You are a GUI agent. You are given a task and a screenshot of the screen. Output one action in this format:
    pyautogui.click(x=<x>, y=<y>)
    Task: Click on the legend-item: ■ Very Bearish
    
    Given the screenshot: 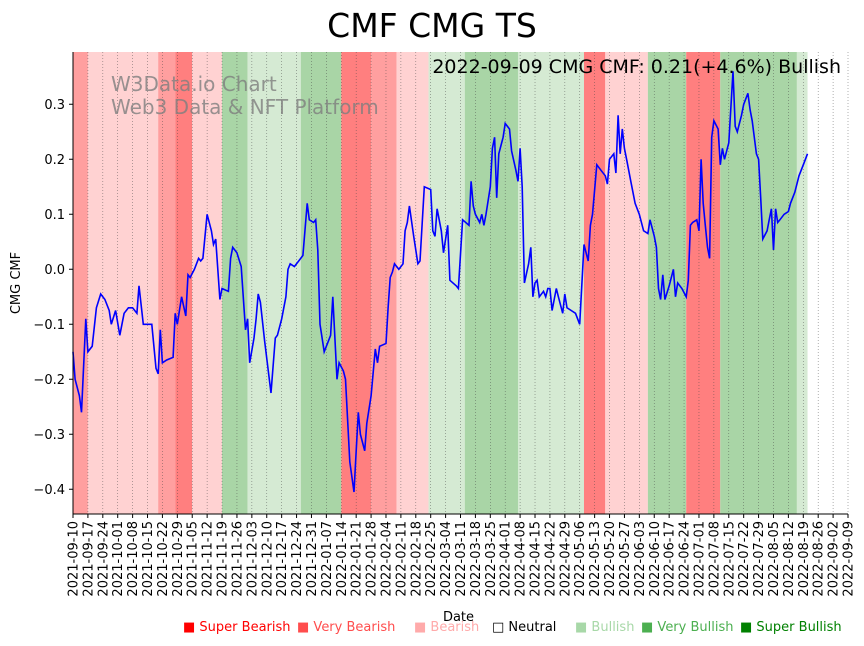 What is the action you would take?
    pyautogui.click(x=346, y=627)
    